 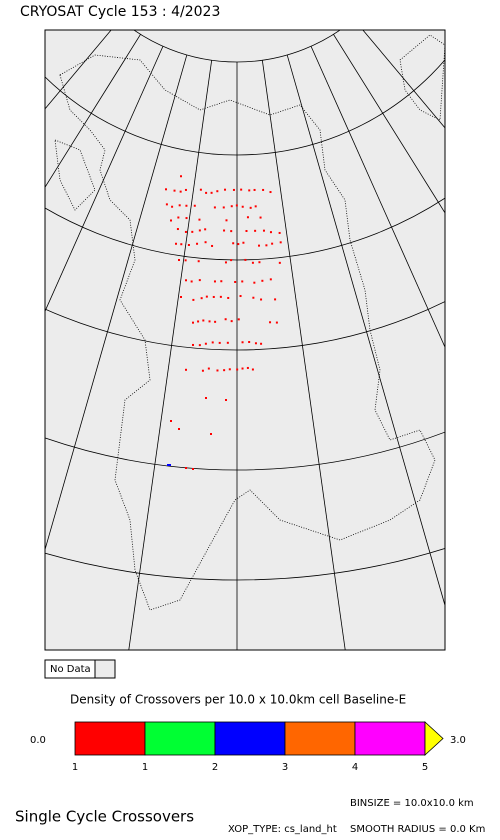 I want to click on title: CRYOSAT Cycle 153 : 4/2023, so click(x=120, y=12).